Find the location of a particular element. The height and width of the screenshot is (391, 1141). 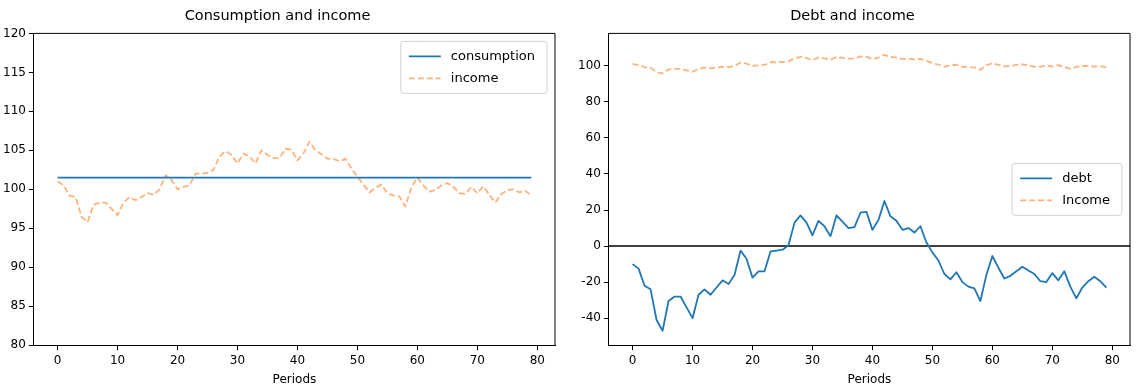

legend-label: Income is located at coordinates (1086, 199).